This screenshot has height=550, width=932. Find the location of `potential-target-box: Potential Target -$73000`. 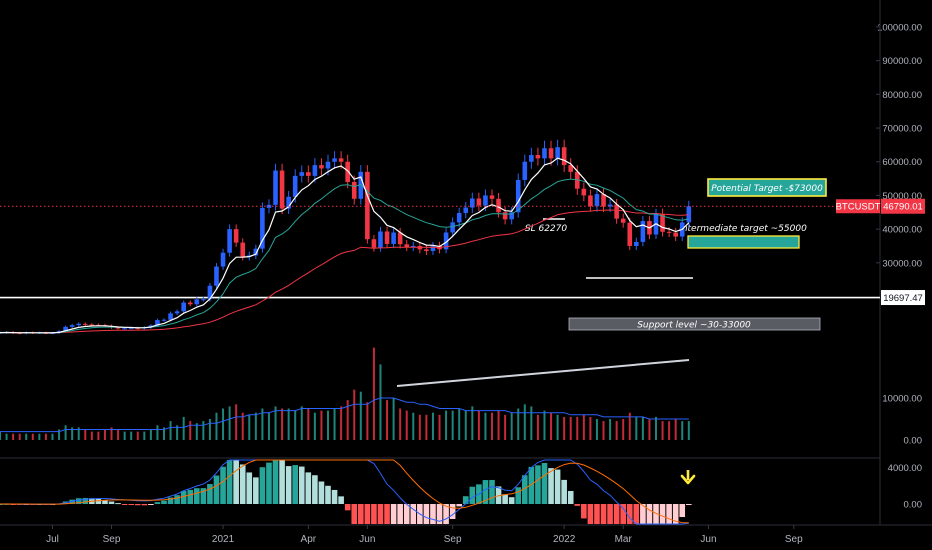

potential-target-box: Potential Target -$73000 is located at coordinates (767, 187).